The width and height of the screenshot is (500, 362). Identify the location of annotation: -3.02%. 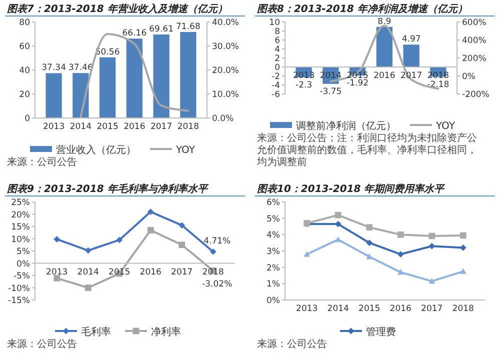
(217, 285).